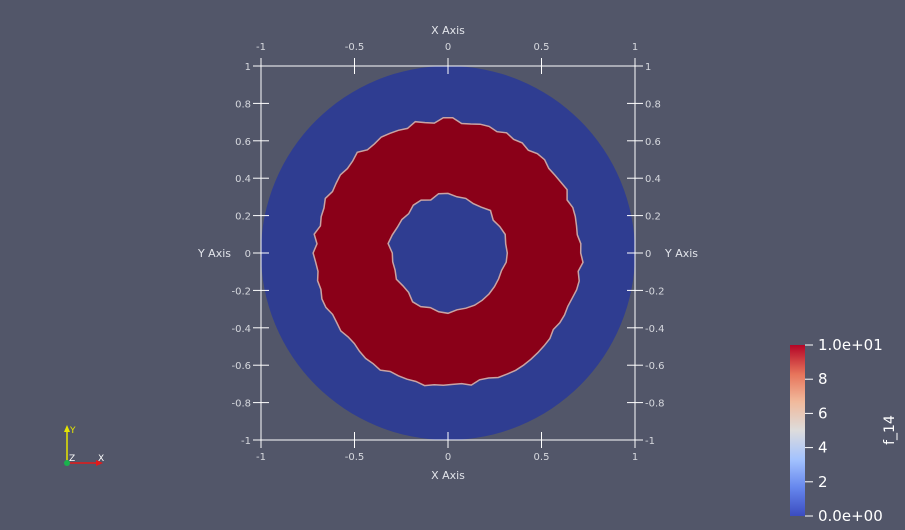  I want to click on x-ticks-bottom: -1 -0.5 0 0.5 1, so click(448, 447).